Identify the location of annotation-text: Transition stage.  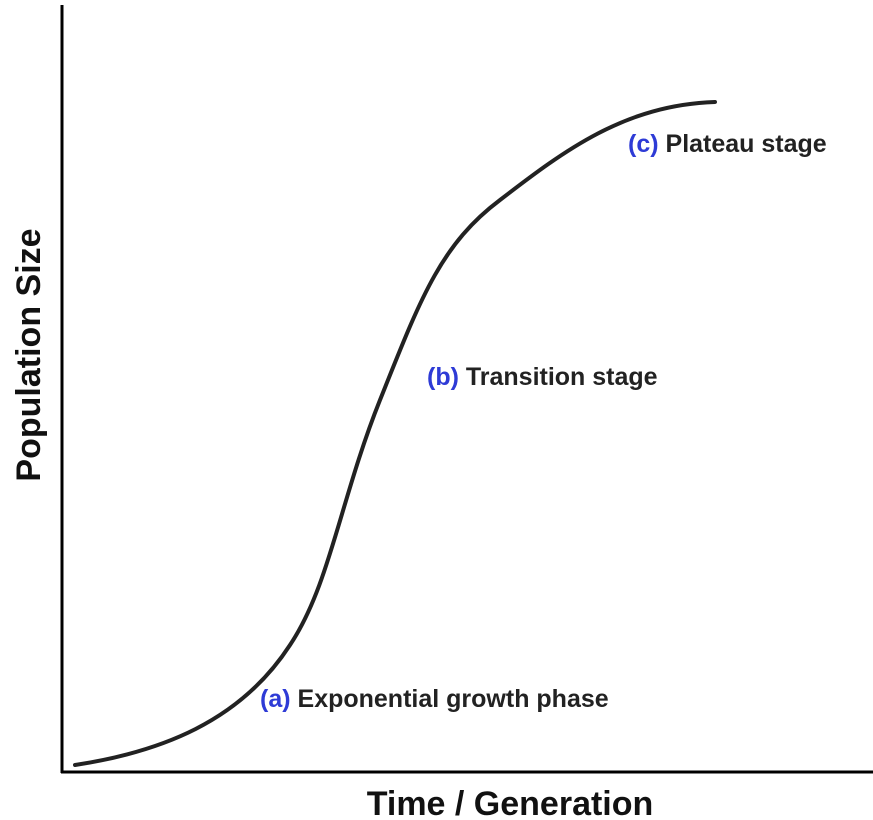
(562, 377).